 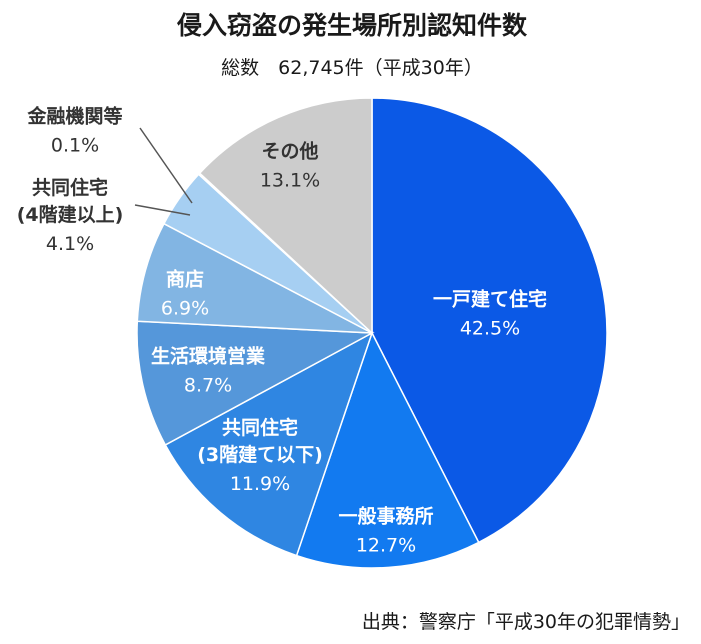 I want to click on slice-value-label: 12.7%, so click(x=386, y=546).